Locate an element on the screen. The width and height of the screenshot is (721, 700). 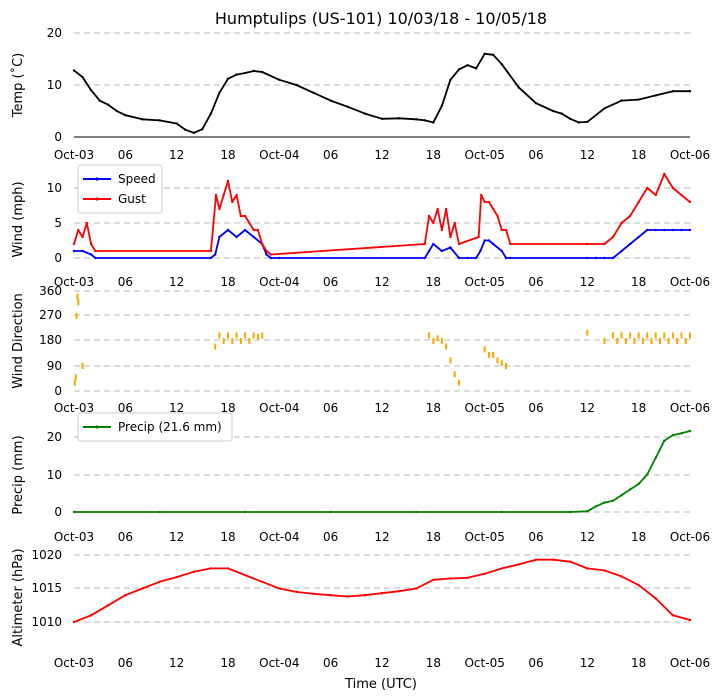
y-tick-label: 180 is located at coordinates (50, 340).